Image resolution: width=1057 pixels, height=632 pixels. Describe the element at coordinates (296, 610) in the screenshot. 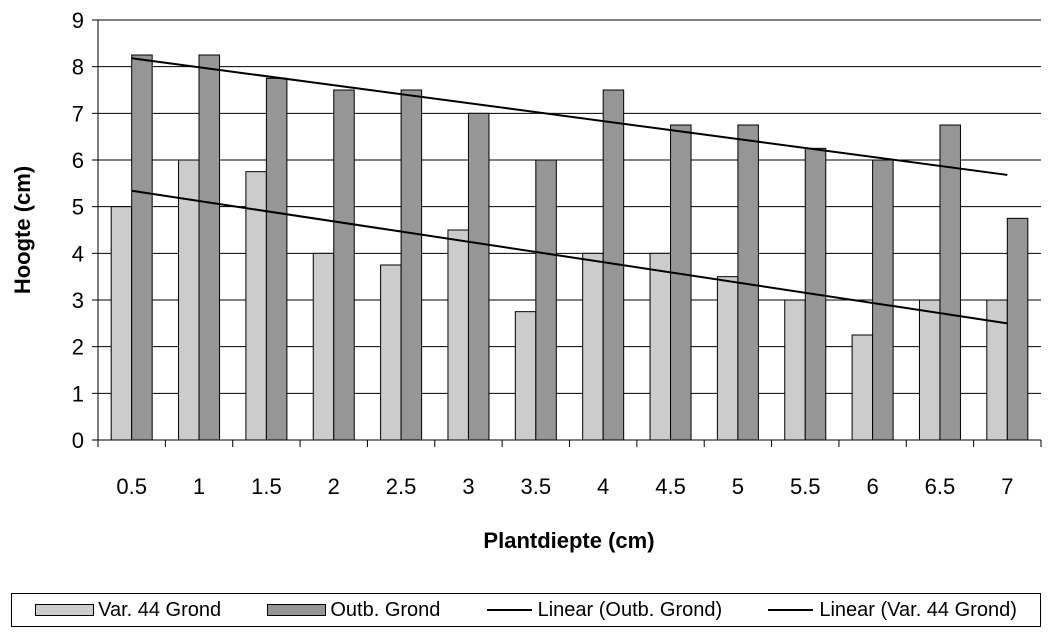

I see `legend-swatch-outb` at that location.